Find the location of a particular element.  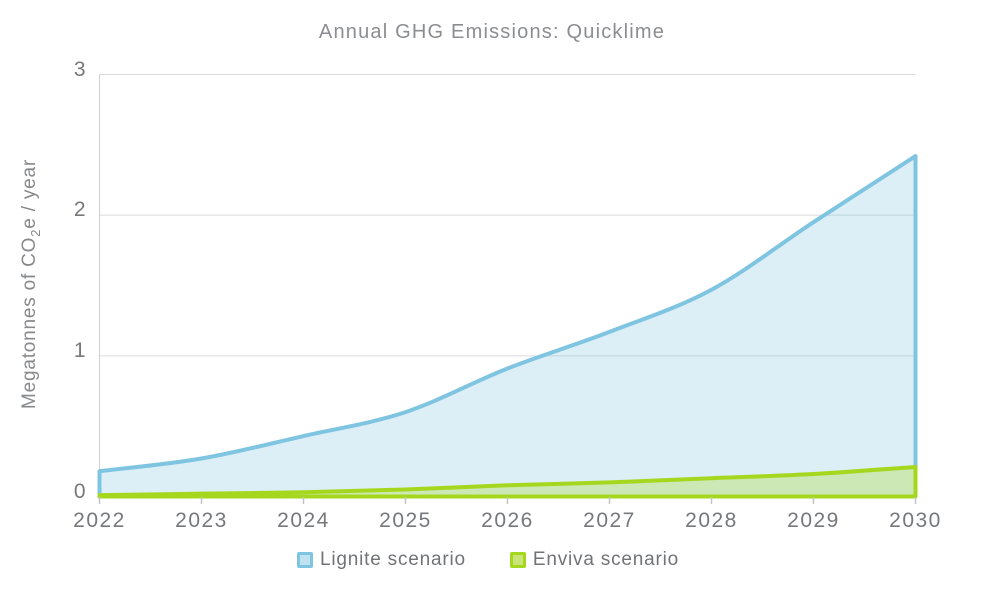

legend: Lignite scenario Enviva scenario is located at coordinates (494, 560).